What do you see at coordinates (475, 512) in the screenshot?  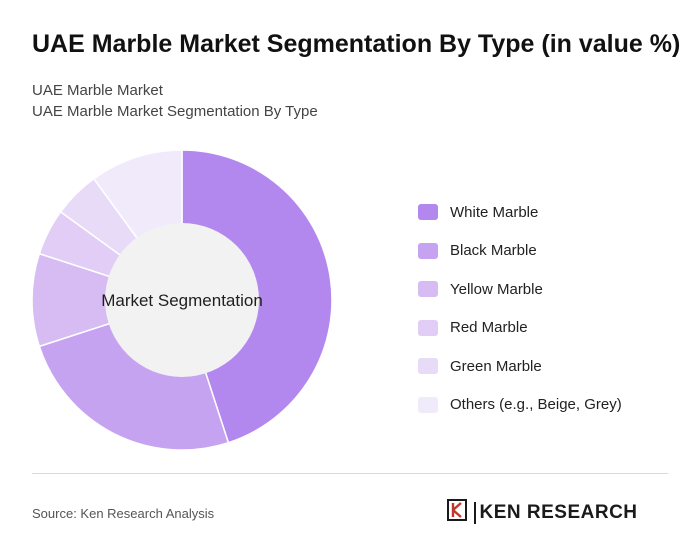 I see `logo-separator` at bounding box center [475, 512].